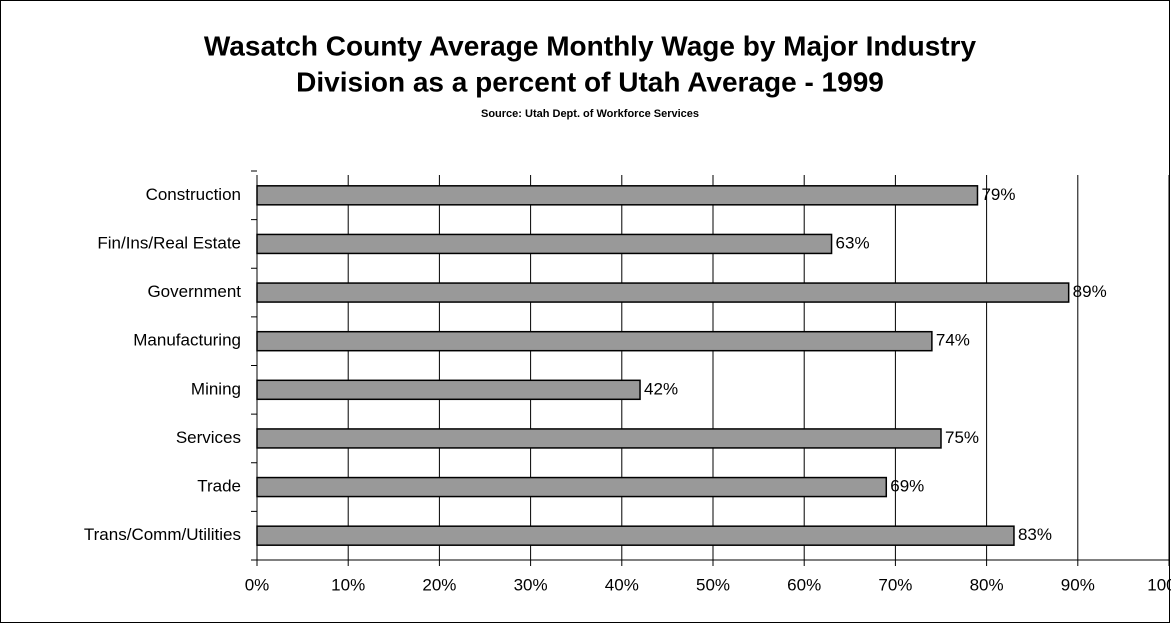 The height and width of the screenshot is (623, 1171). What do you see at coordinates (804, 584) in the screenshot?
I see `x-tick-label: 60%` at bounding box center [804, 584].